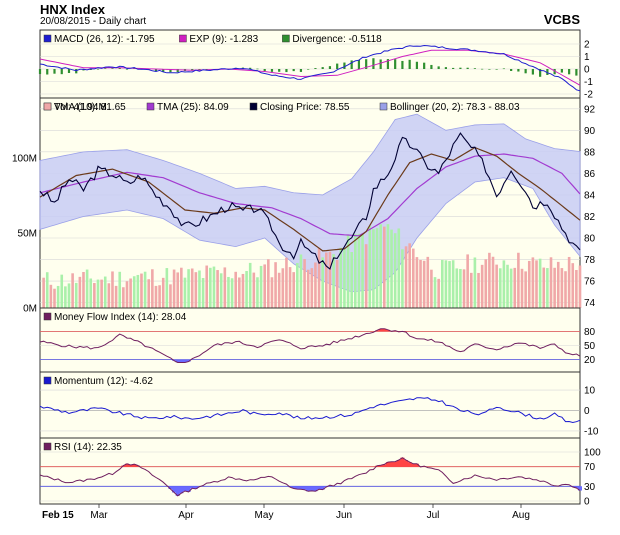  What do you see at coordinates (588, 95) in the screenshot?
I see `macd-tick-label: -2` at bounding box center [588, 95].